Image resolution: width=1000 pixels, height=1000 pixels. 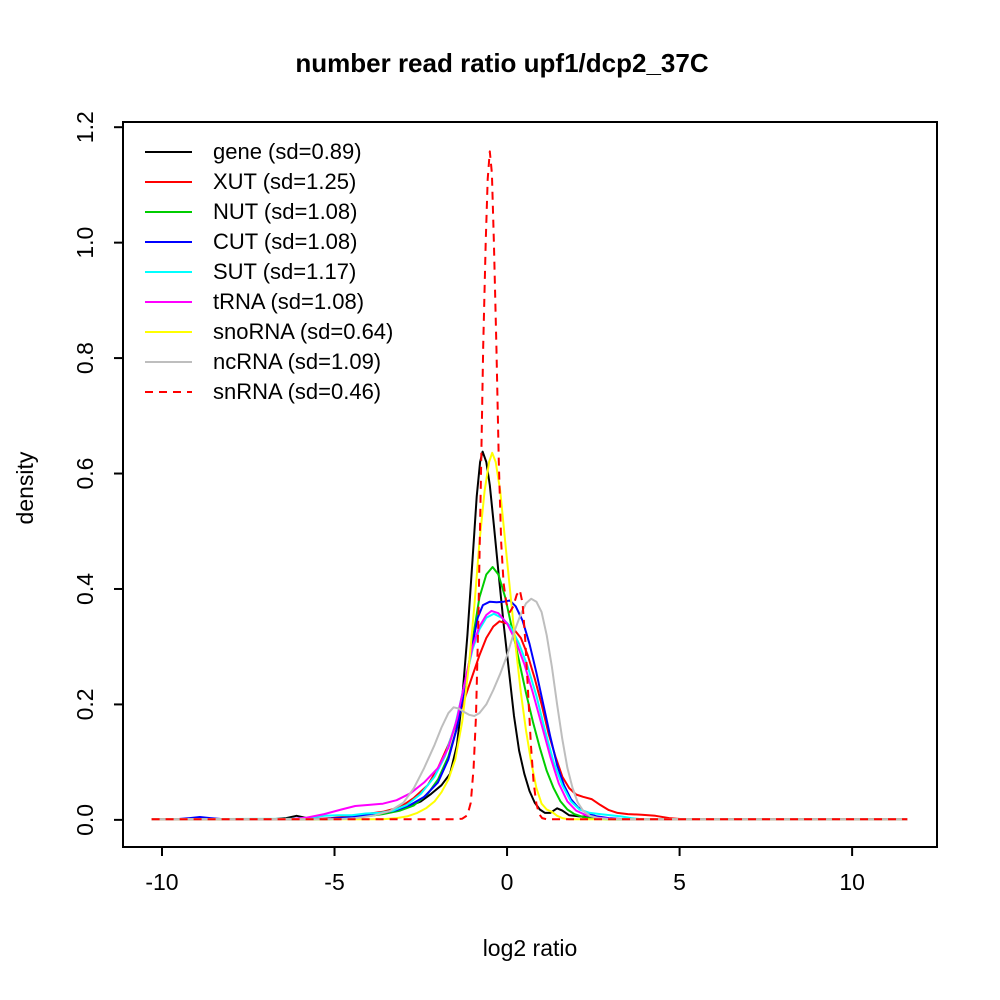 I want to click on x-tick-label: -10, so click(x=161, y=882).